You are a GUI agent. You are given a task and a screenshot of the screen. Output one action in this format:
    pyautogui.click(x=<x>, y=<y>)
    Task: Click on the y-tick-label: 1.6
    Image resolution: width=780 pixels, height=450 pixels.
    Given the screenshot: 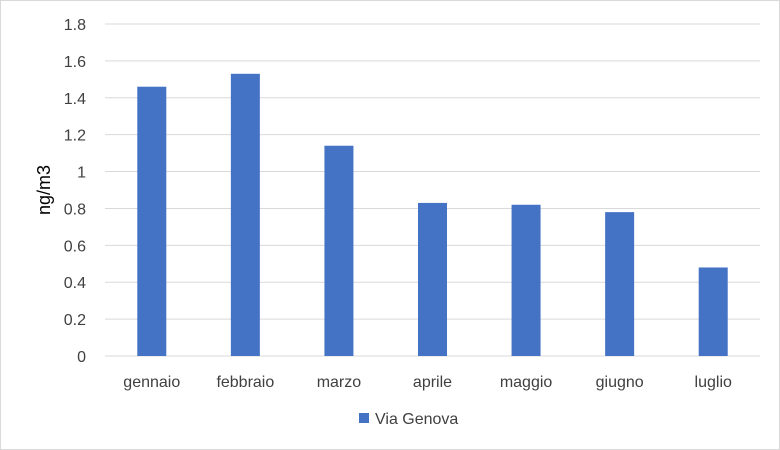 What is the action you would take?
    pyautogui.click(x=75, y=62)
    